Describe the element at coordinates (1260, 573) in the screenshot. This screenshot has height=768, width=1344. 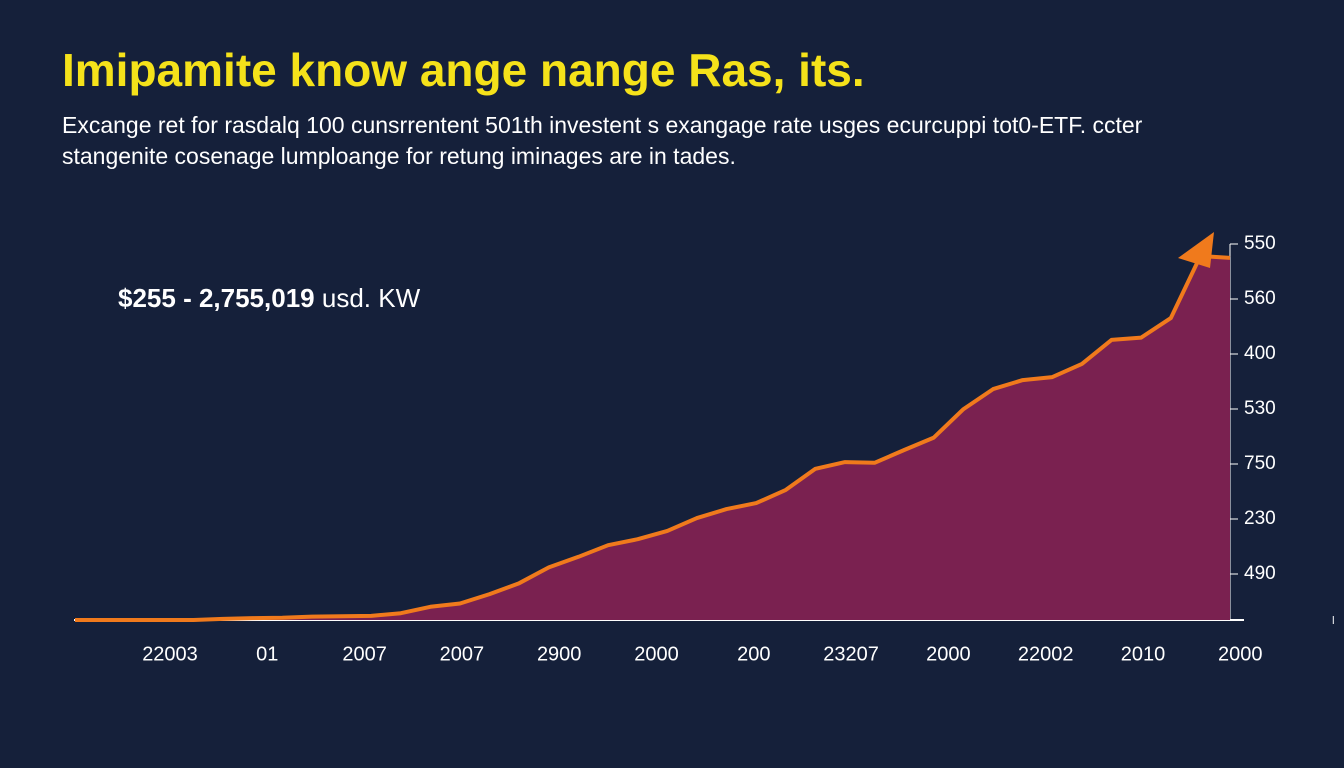
I see `y-tick-label: 490` at that location.